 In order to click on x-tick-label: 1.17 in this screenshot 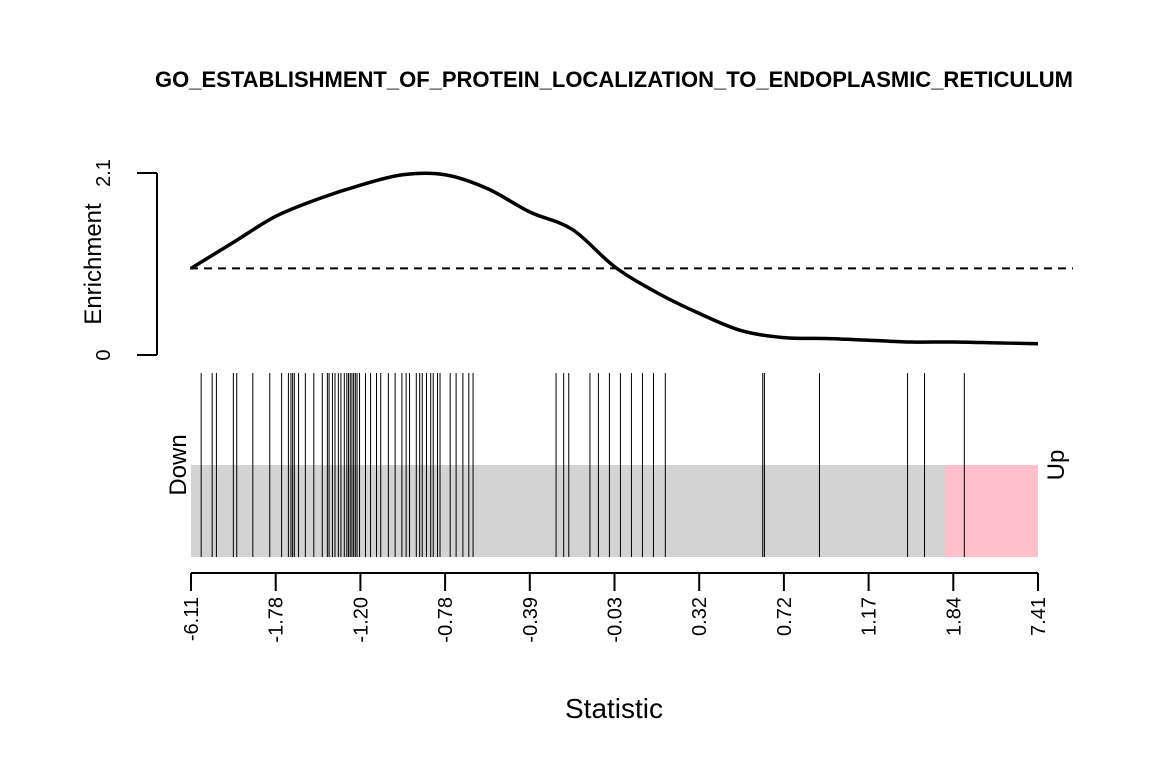, I will do `click(870, 616)`.